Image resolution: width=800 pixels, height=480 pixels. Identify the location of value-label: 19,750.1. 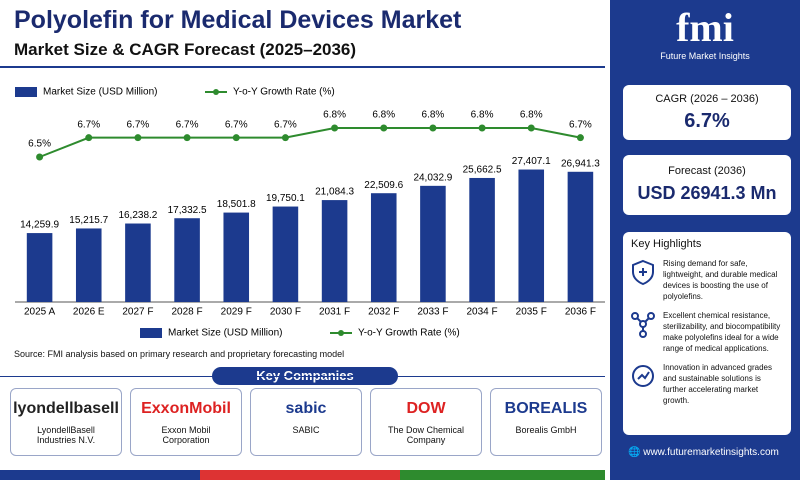
(285, 198).